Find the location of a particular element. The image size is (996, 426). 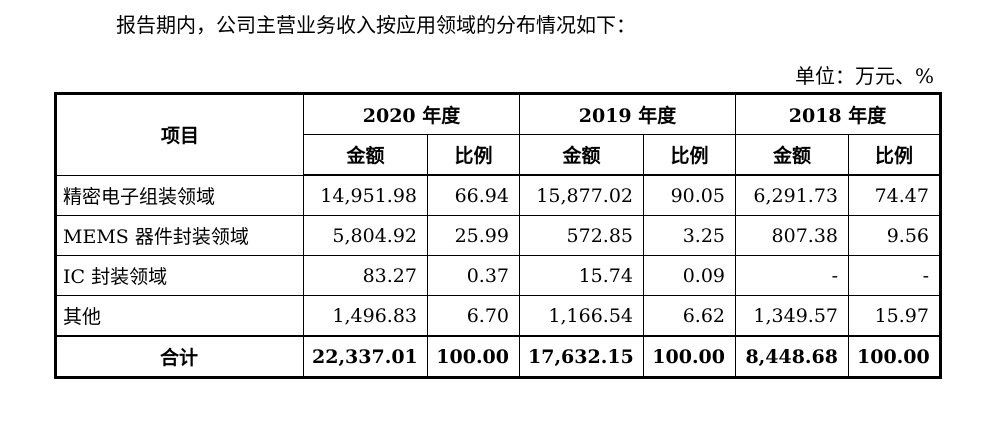

total-ratio-2019: 100.00 is located at coordinates (689, 356).